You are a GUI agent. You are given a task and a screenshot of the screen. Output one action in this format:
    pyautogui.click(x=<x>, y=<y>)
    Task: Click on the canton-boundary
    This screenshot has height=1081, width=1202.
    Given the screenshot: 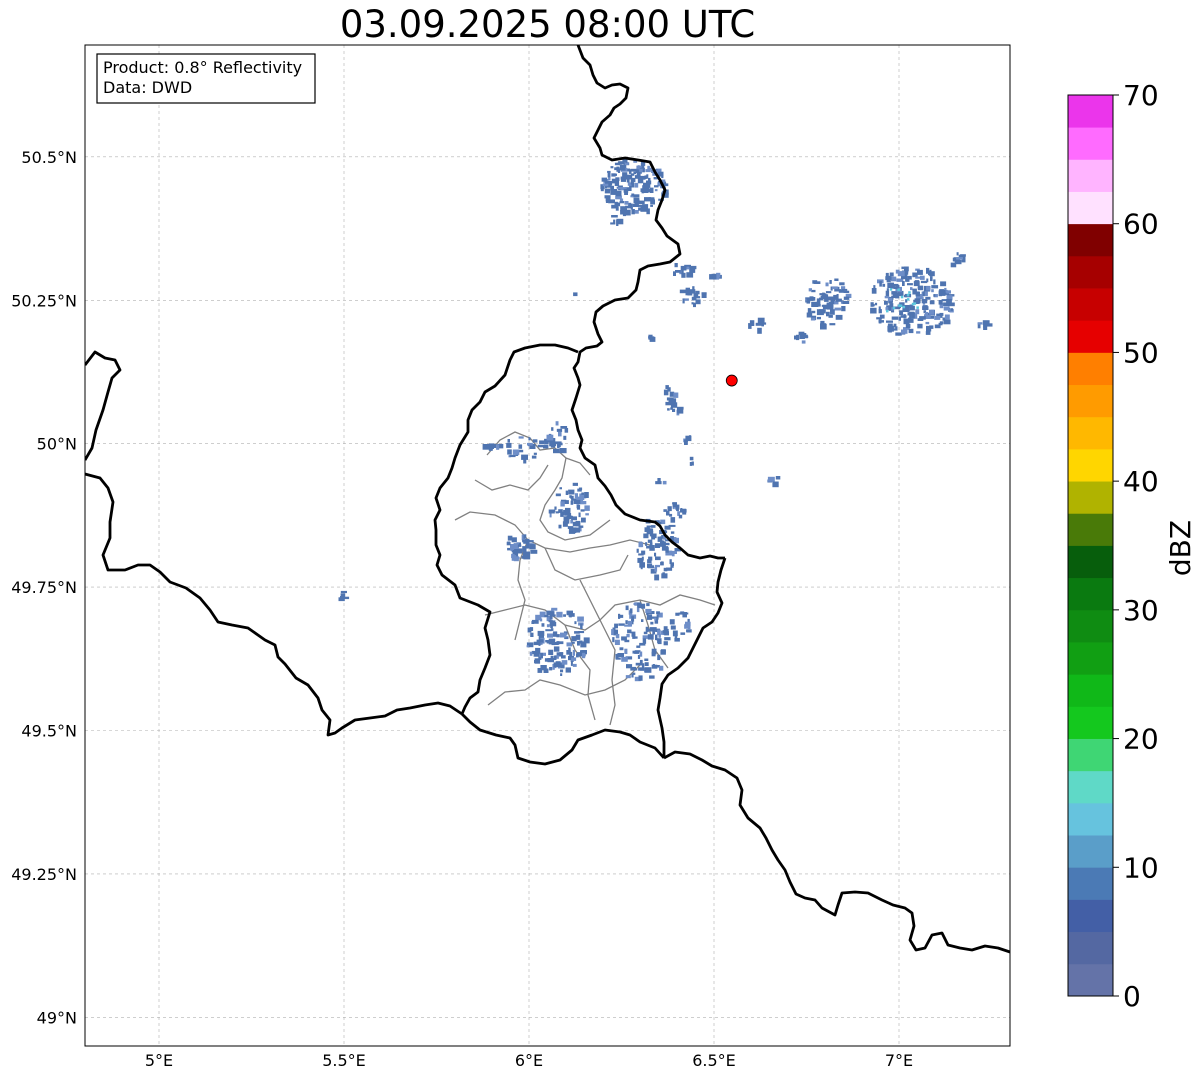 What is the action you would take?
    pyautogui.click(x=607, y=672)
    